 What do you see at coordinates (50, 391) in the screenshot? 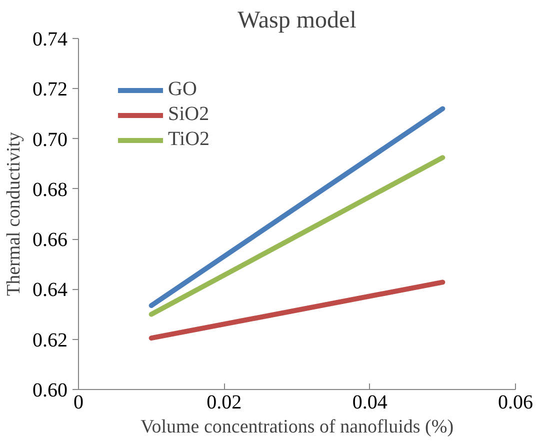
I see `y-tick-label: 0.60` at bounding box center [50, 391].